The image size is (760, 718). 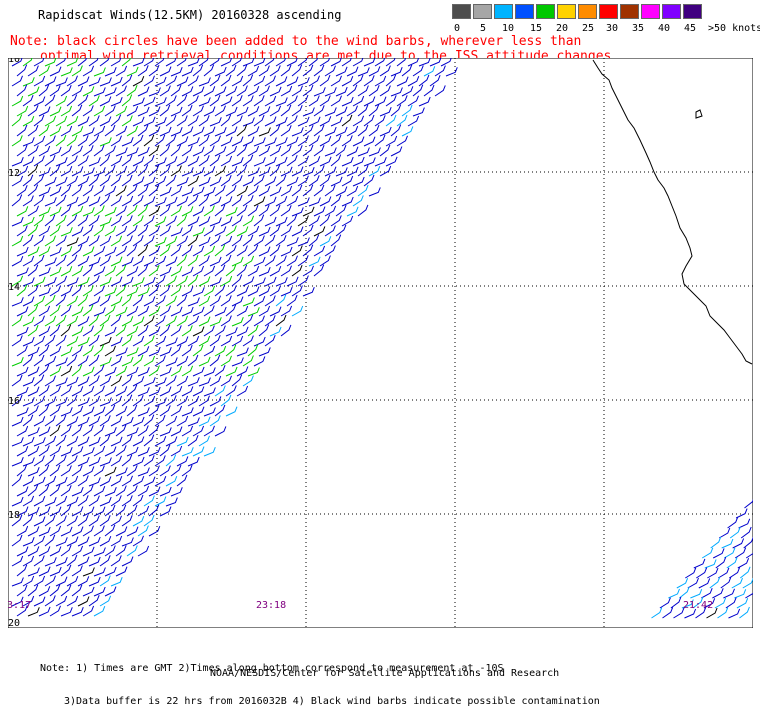 I want to click on legend-label: 45, so click(x=690, y=28).